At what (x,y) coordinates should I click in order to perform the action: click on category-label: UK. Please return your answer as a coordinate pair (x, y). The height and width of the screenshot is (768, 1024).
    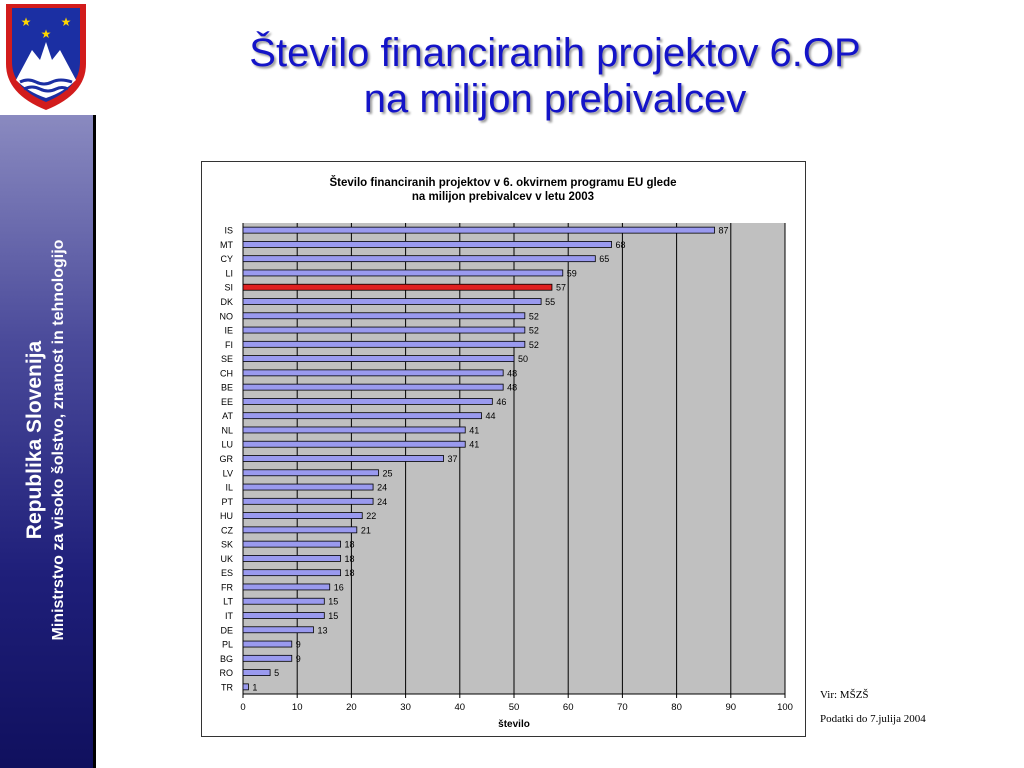
    Looking at the image, I should click on (226, 559).